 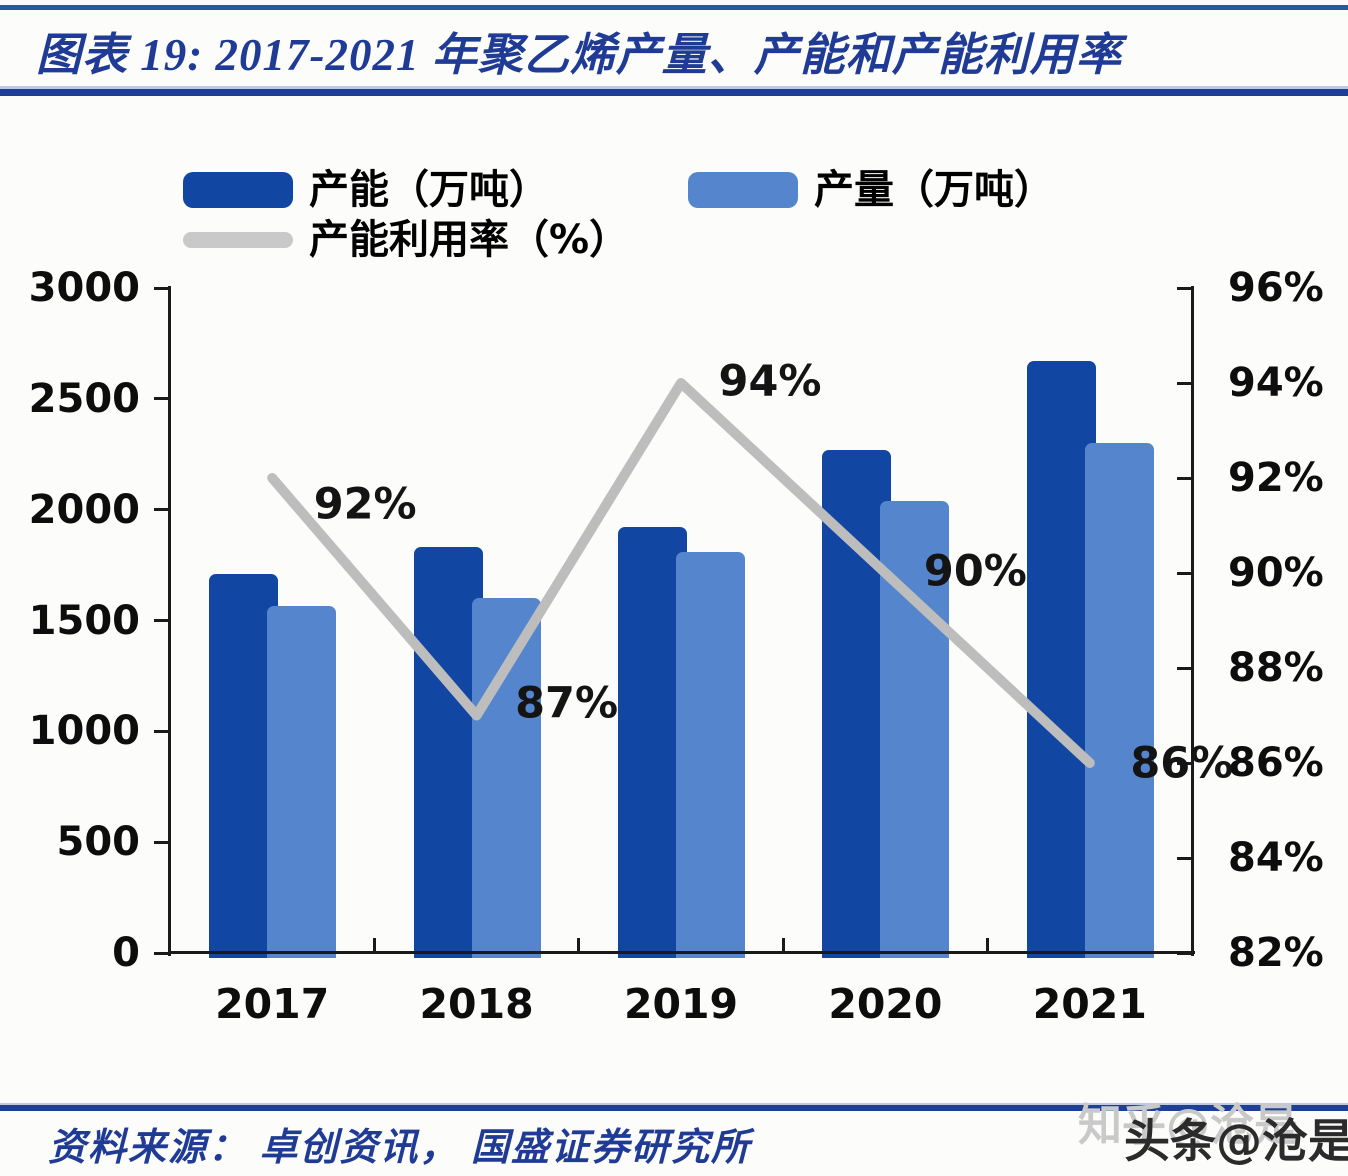 What do you see at coordinates (674, 7) in the screenshot?
I see `top-rule` at bounding box center [674, 7].